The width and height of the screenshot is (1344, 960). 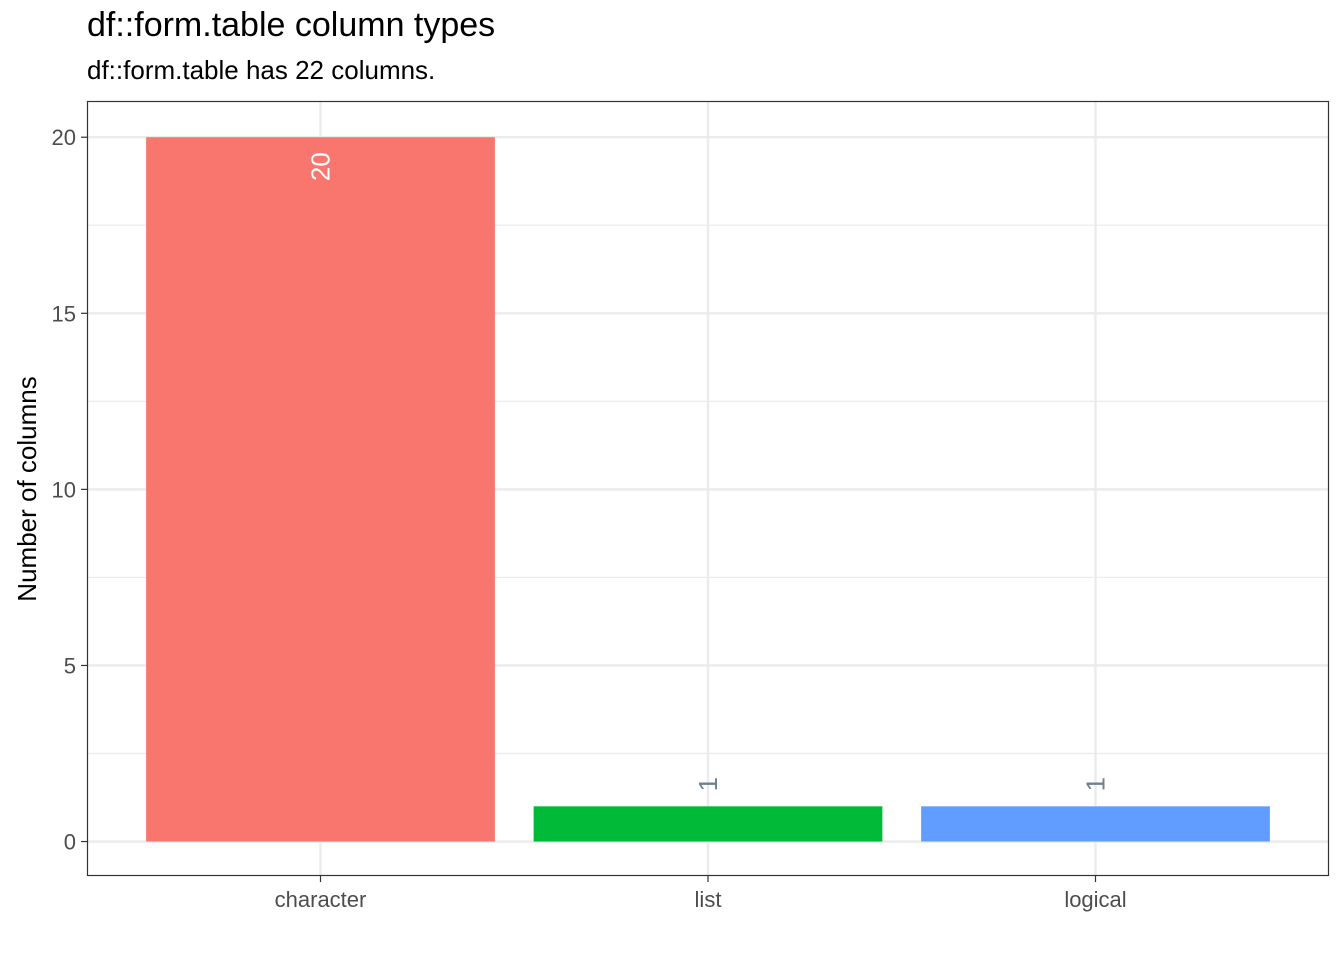 I want to click on bar-list, so click(x=708, y=824).